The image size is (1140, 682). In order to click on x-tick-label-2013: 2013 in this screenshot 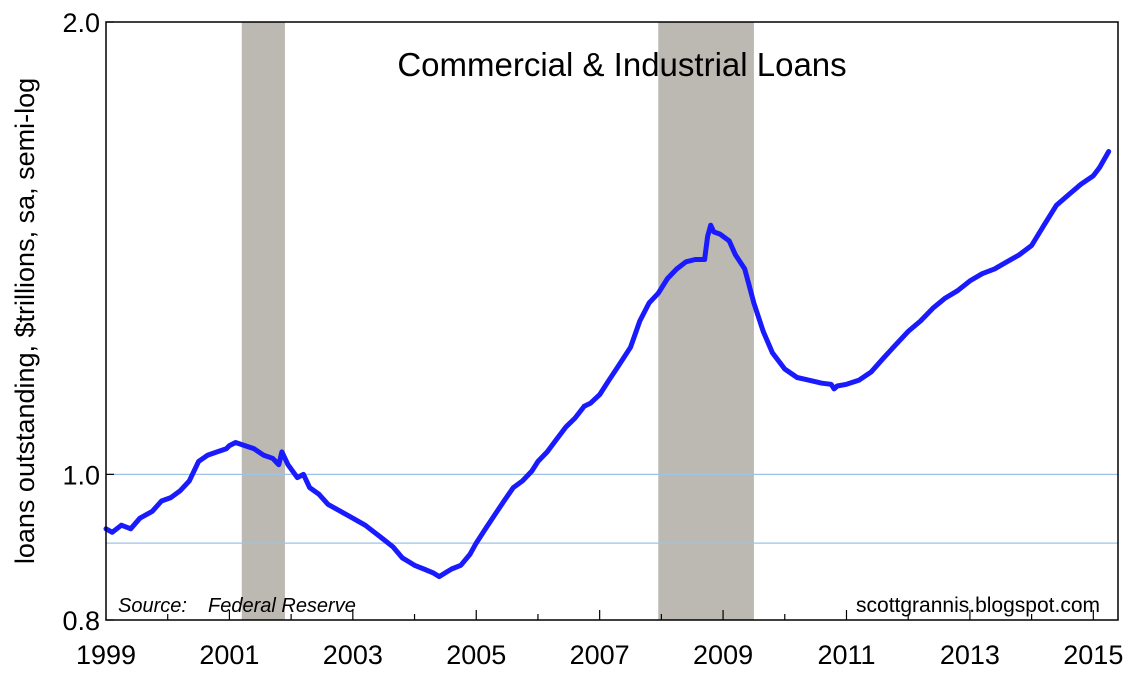, I will do `click(970, 655)`.